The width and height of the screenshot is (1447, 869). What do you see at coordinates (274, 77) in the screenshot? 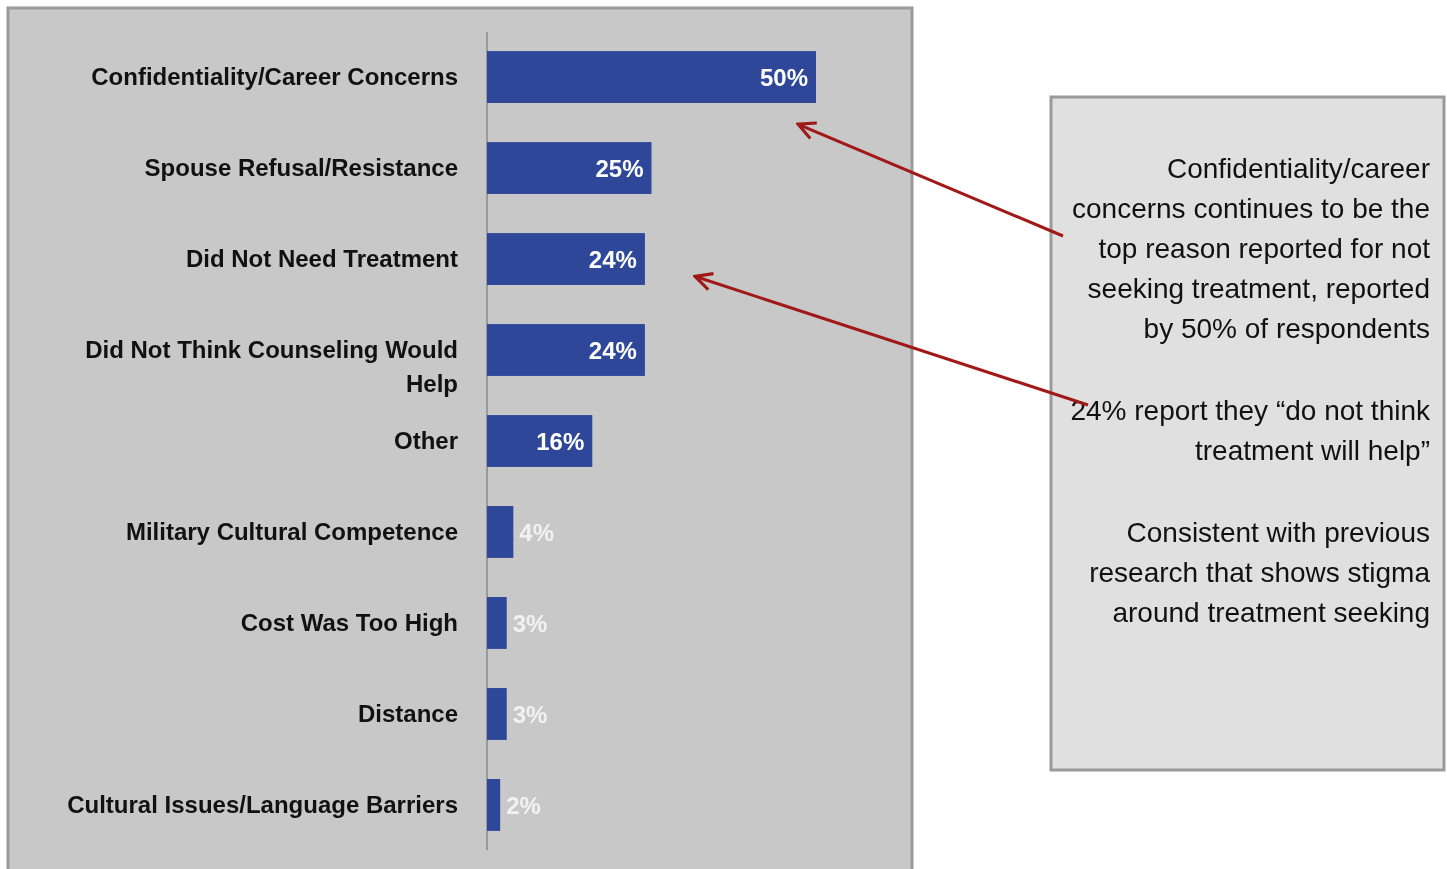
I see `y-tick-label: Confidentiality/Career Concerns` at bounding box center [274, 77].